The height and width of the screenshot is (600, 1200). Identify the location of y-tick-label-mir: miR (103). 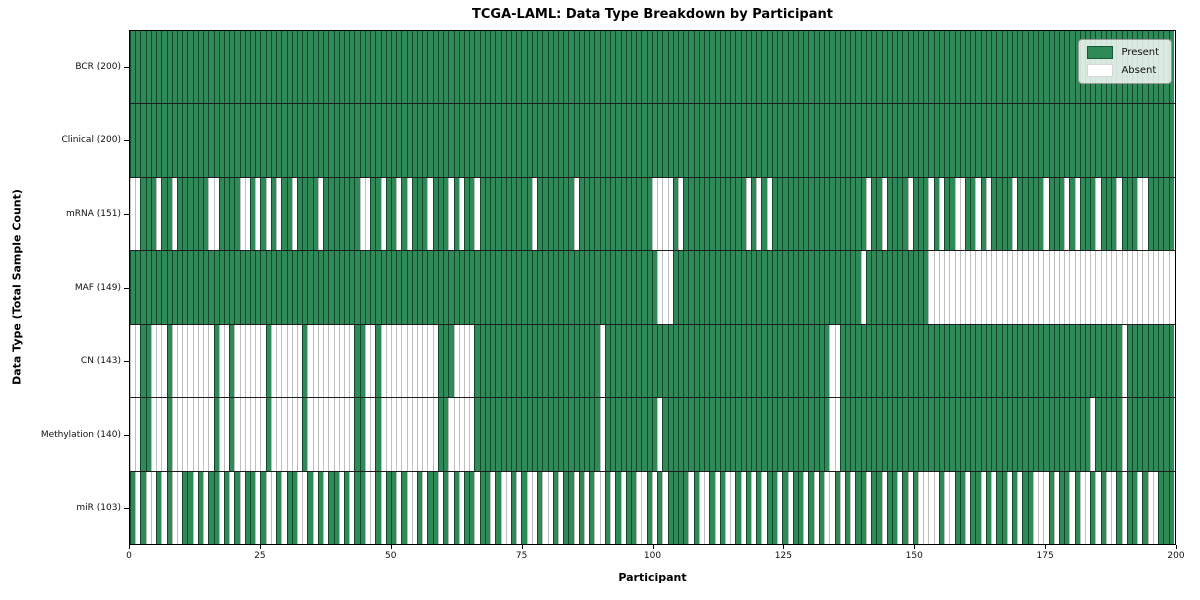
(98, 508).